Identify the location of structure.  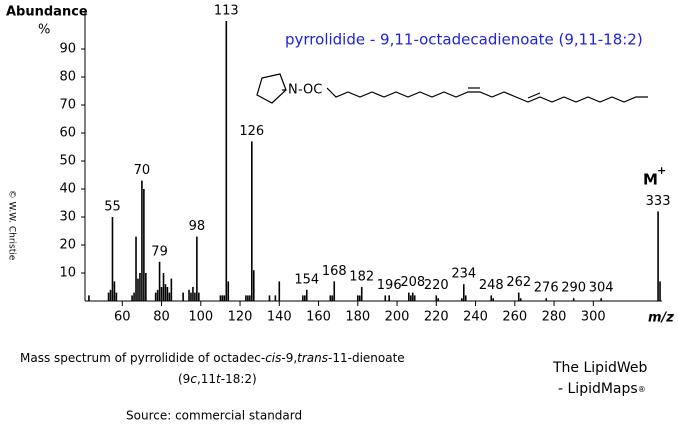
(452, 88).